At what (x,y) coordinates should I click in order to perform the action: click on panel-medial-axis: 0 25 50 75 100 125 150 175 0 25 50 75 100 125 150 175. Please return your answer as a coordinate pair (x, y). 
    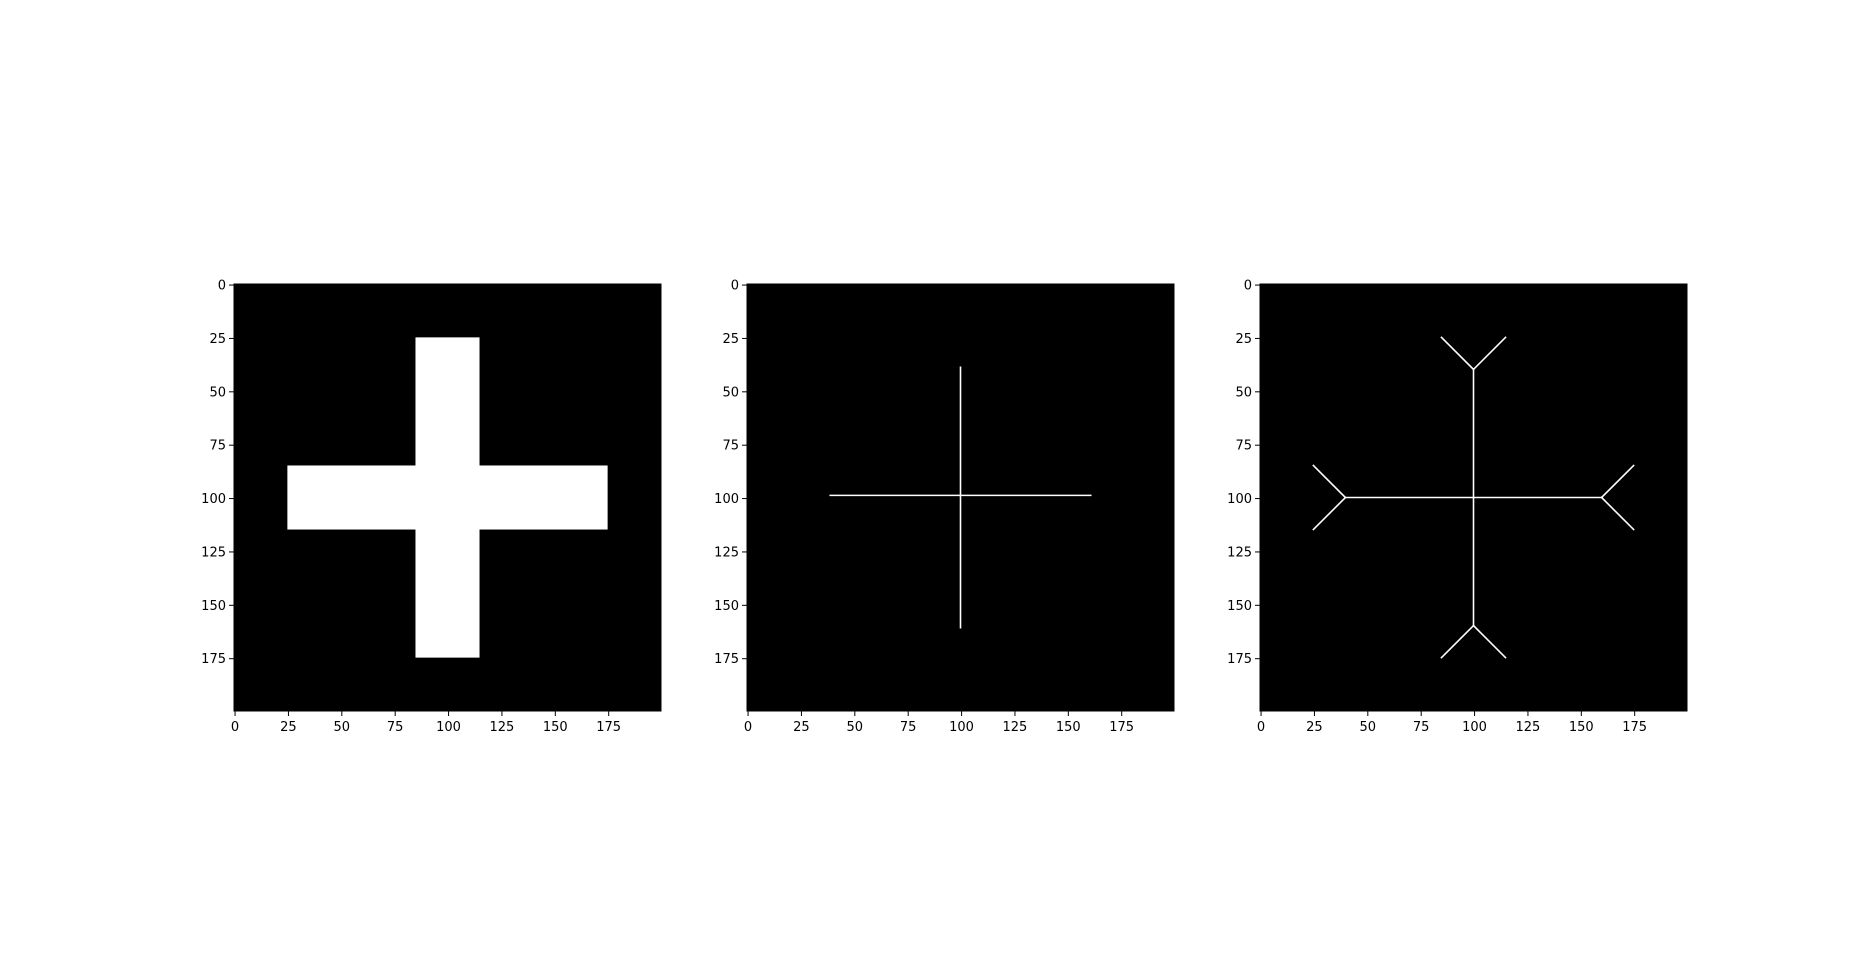
    Looking at the image, I should click on (1457, 507).